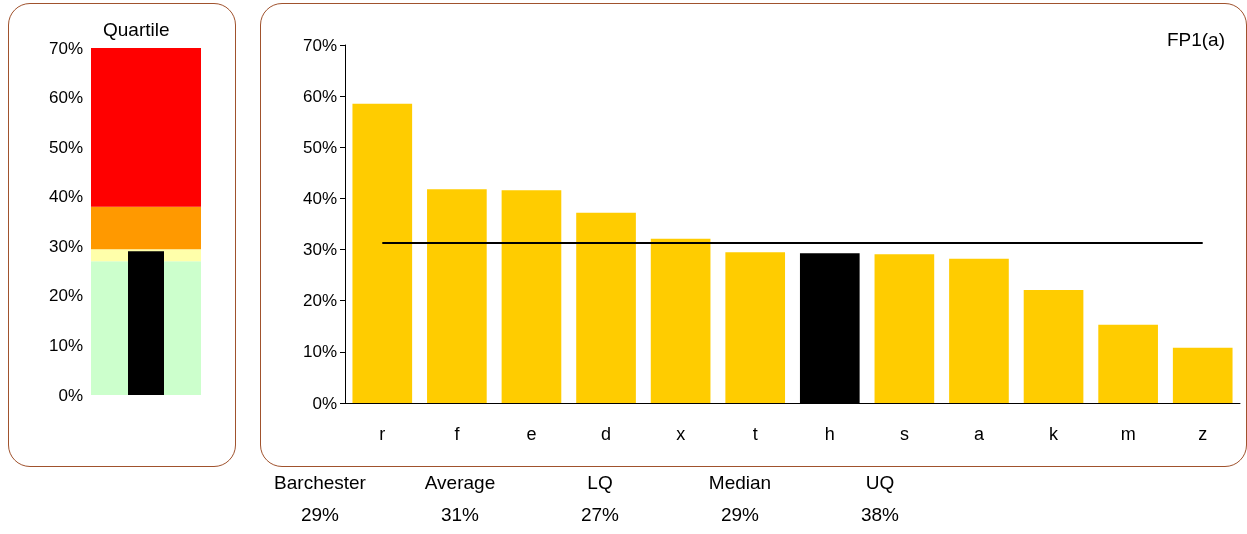 Image resolution: width=1247 pixels, height=534 pixels. Describe the element at coordinates (979, 434) in the screenshot. I see `x-tick-label: a` at that location.